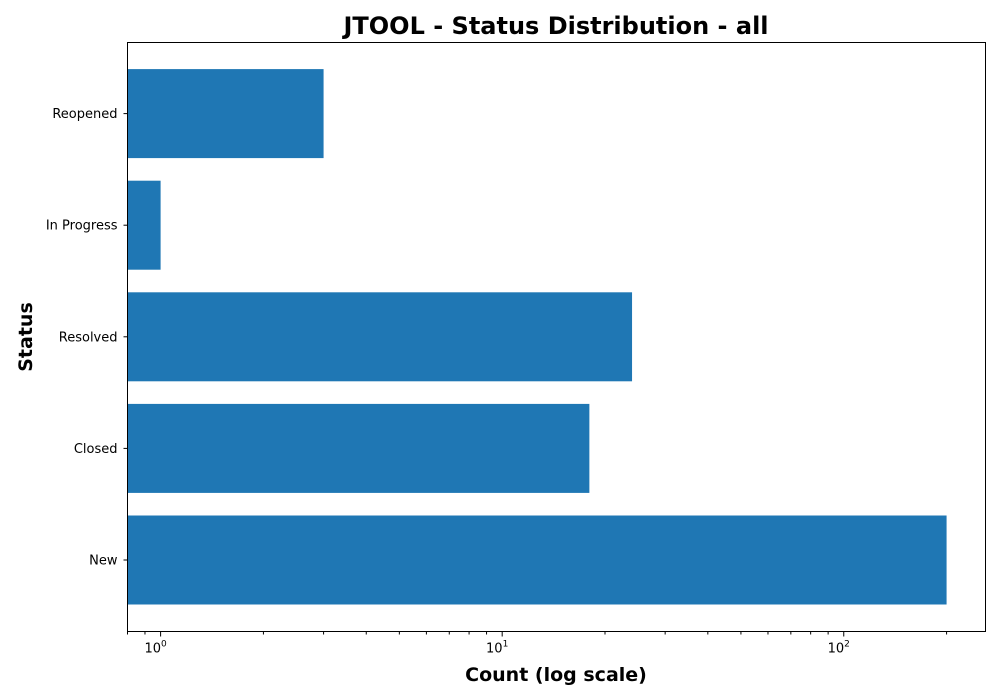  Describe the element at coordinates (26, 337) in the screenshot. I see `y-axis-label: Status` at that location.